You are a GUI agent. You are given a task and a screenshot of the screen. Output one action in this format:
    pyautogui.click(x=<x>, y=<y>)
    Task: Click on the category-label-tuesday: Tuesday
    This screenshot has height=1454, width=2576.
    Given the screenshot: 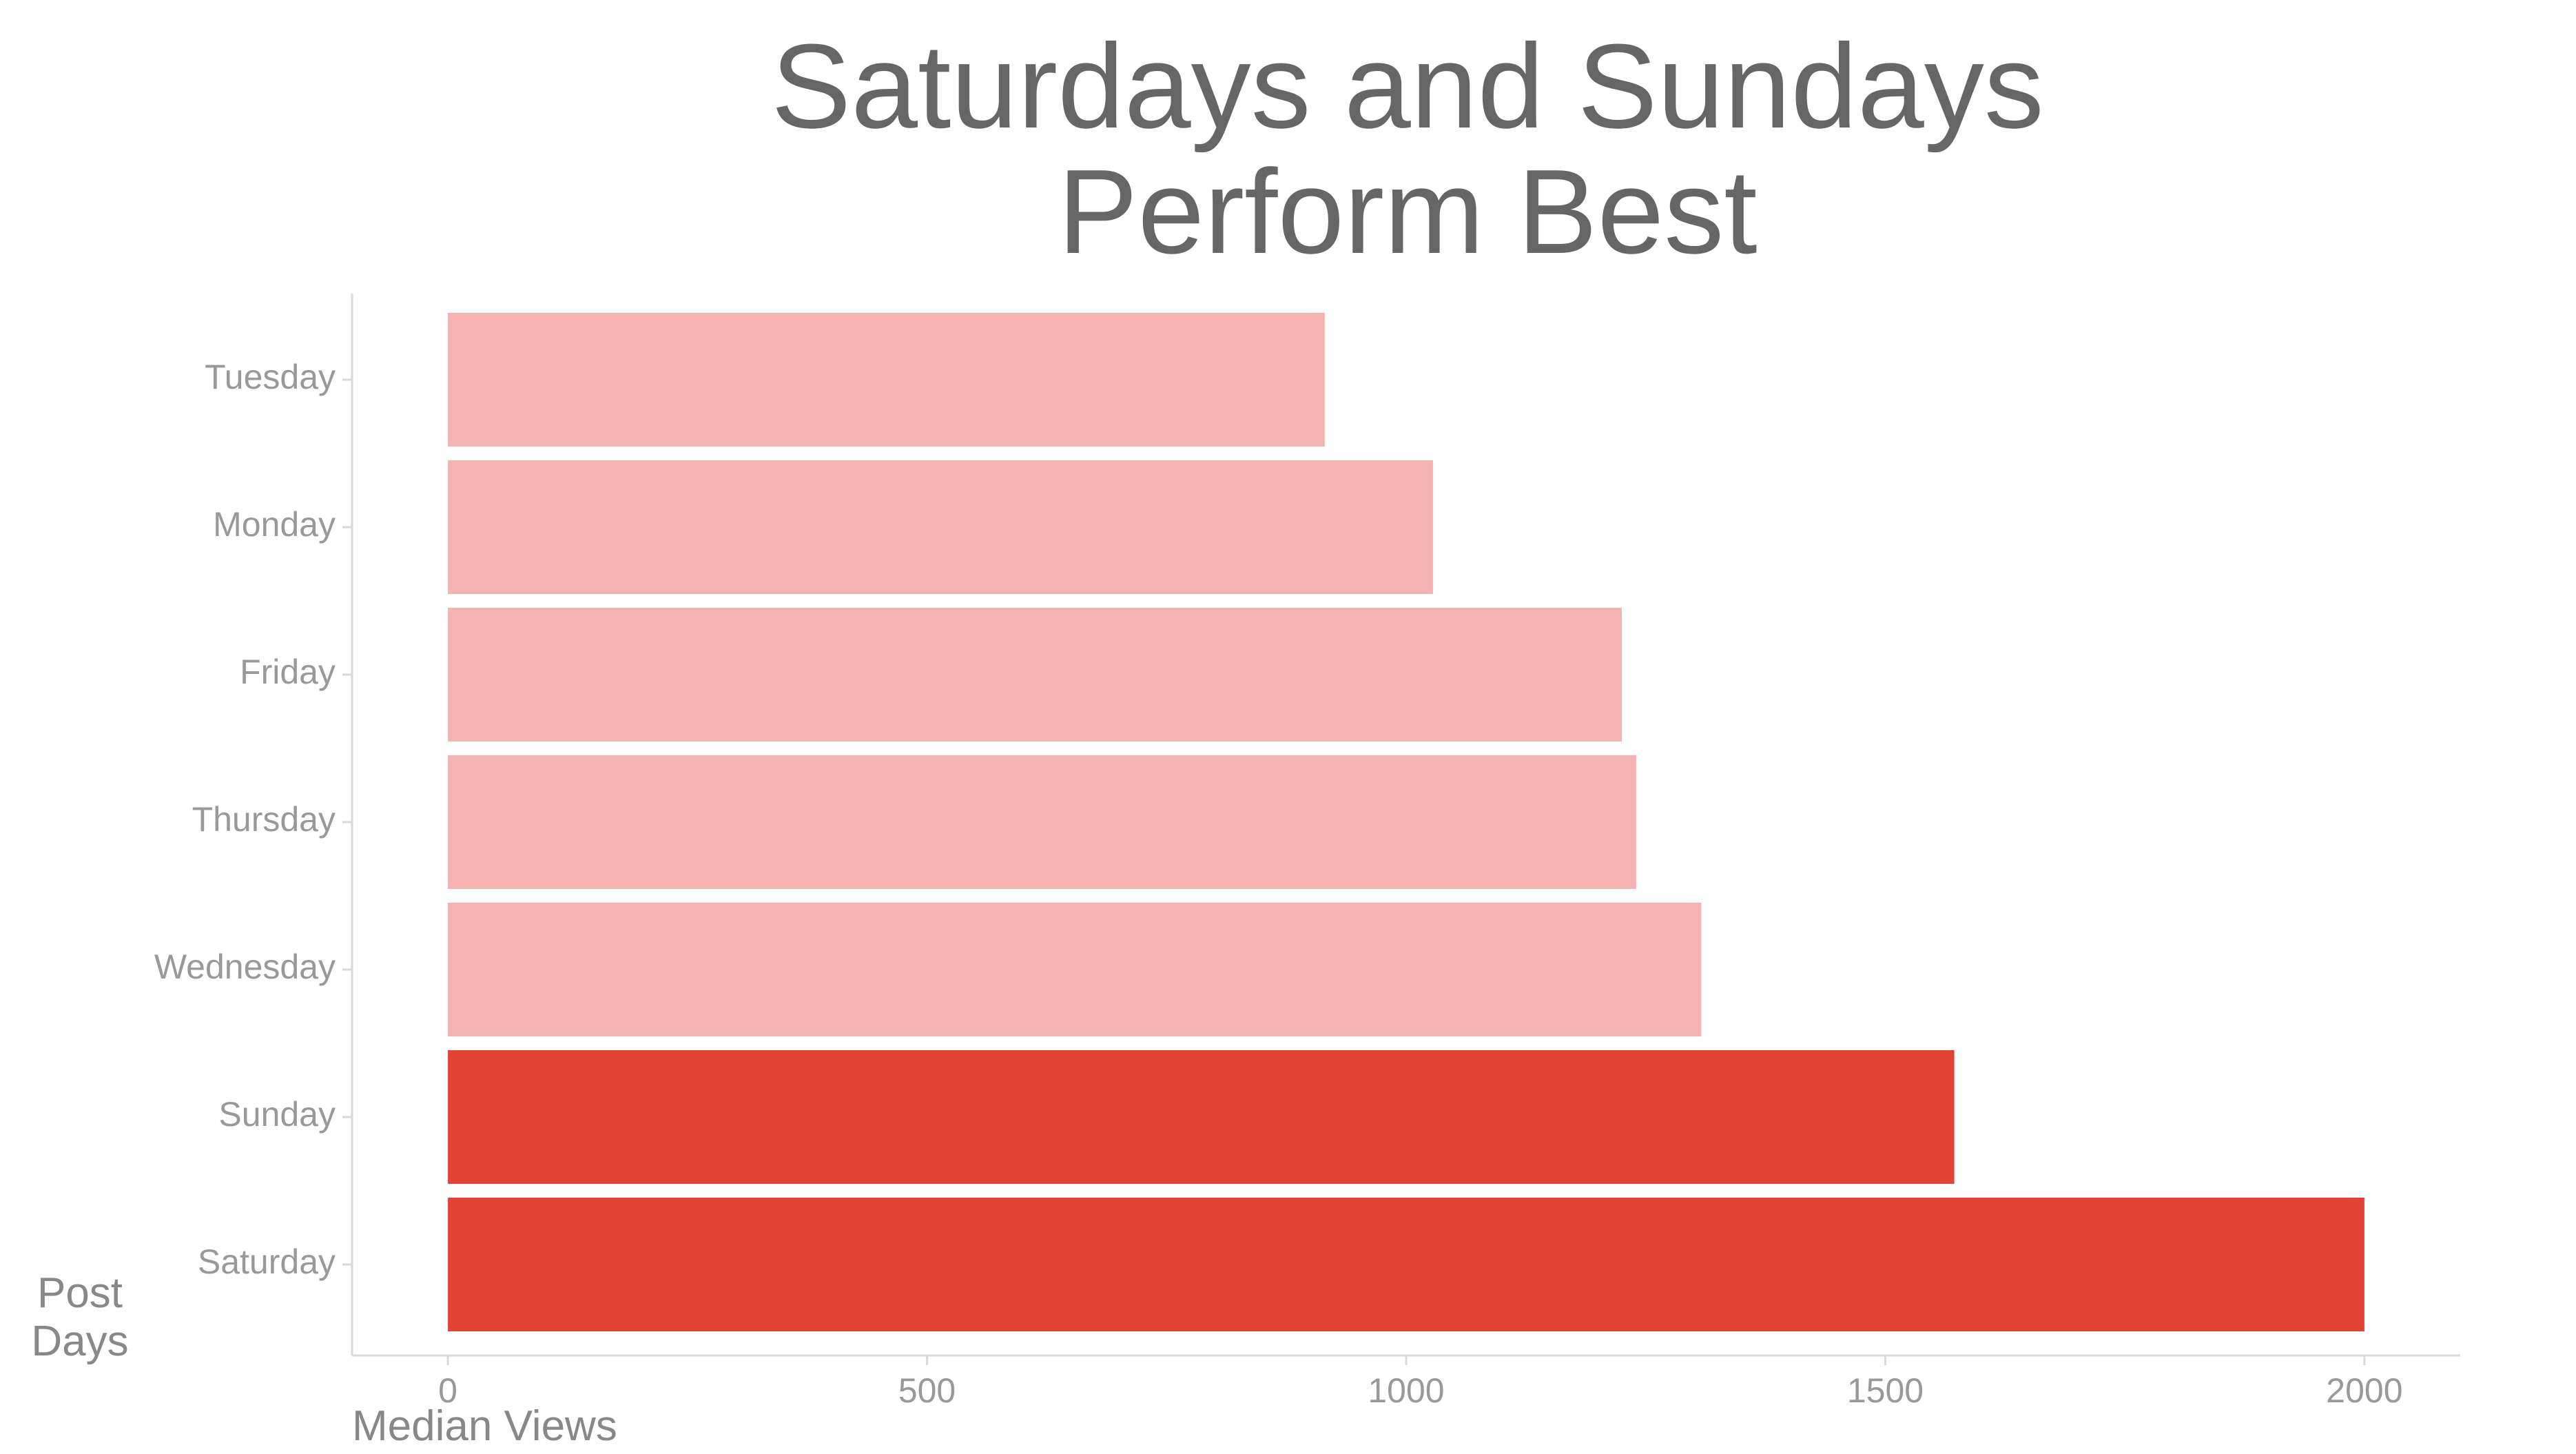 What is the action you would take?
    pyautogui.click(x=270, y=377)
    